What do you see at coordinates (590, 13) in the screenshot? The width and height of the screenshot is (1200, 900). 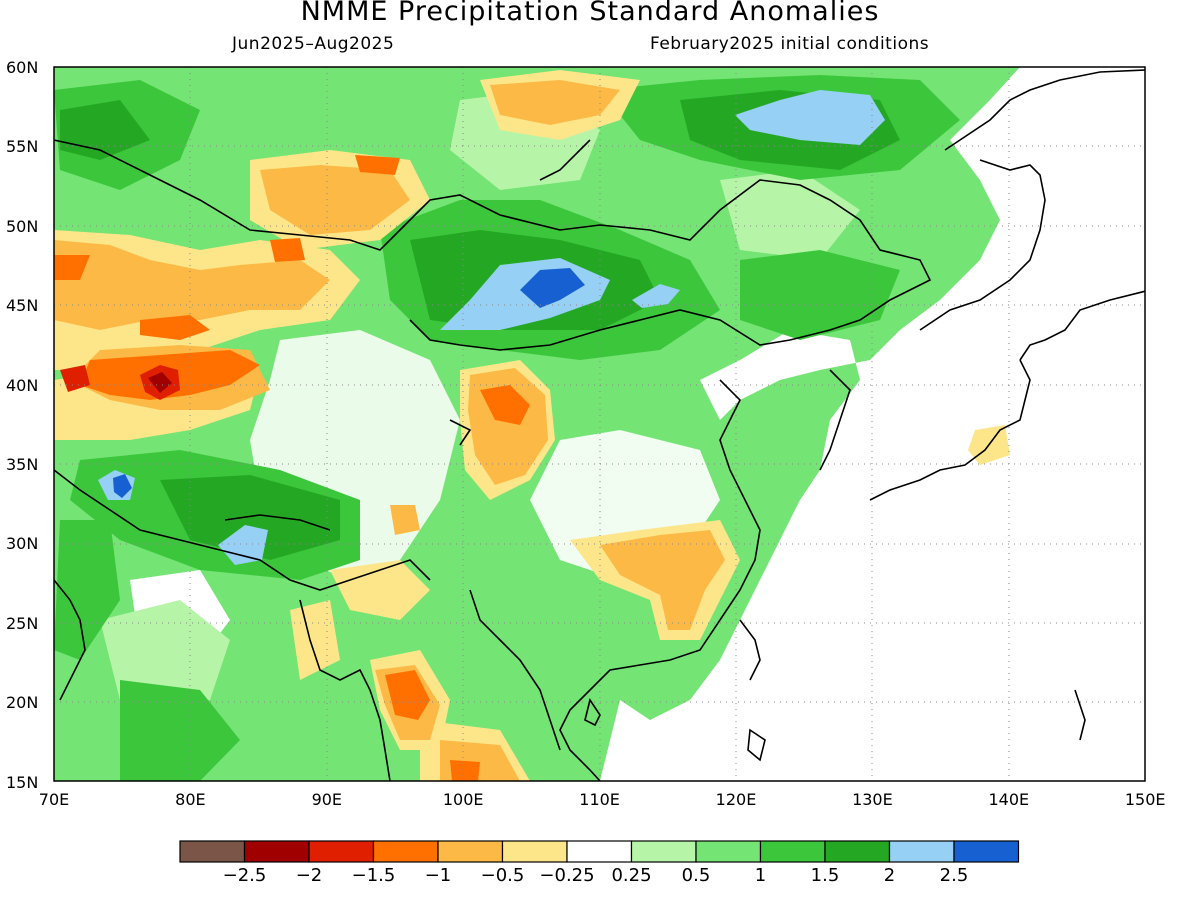 I see `map-title: NMME Precipitation Standard Anomalies` at bounding box center [590, 13].